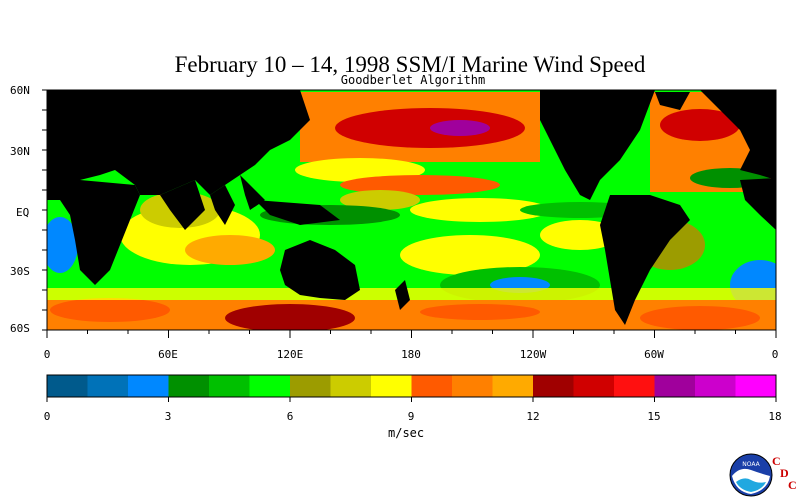 This screenshot has height=502, width=800. I want to click on lat-label-30s: 30S, so click(20, 271).